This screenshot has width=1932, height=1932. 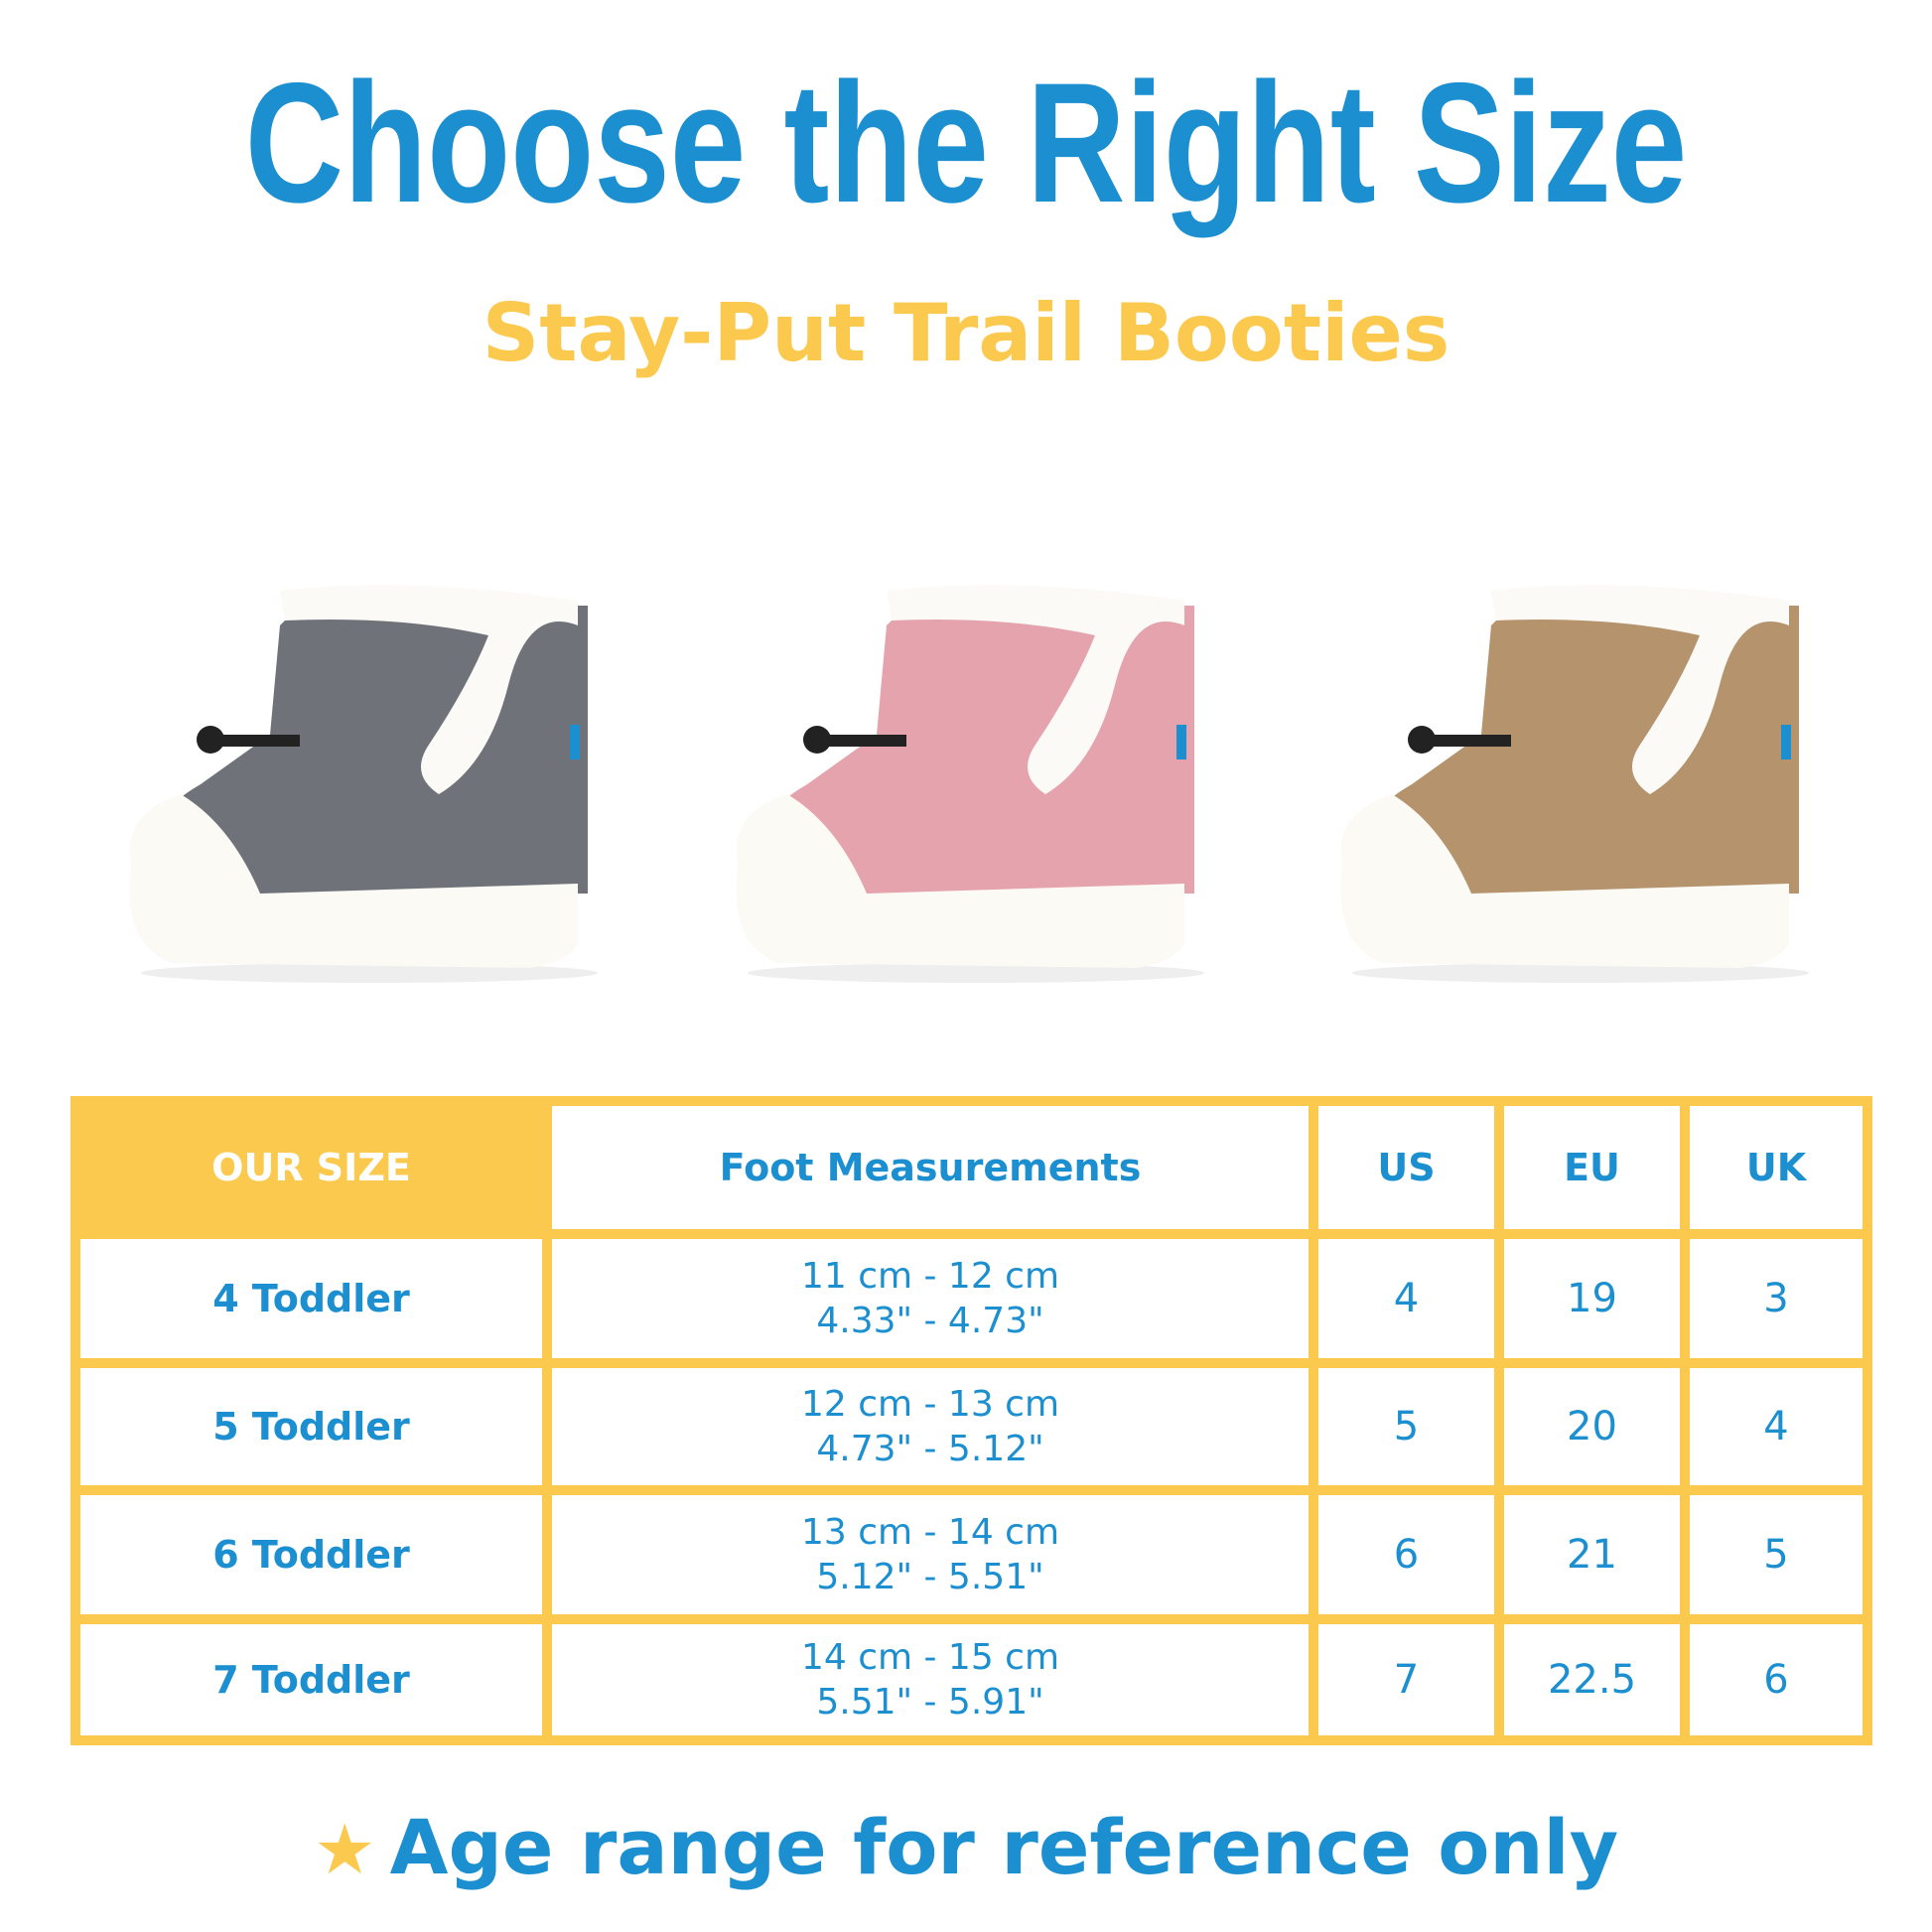 I want to click on cell-foot-measurement: 11 cm - 12 cm 4.33" - 4.73", so click(x=931, y=1298).